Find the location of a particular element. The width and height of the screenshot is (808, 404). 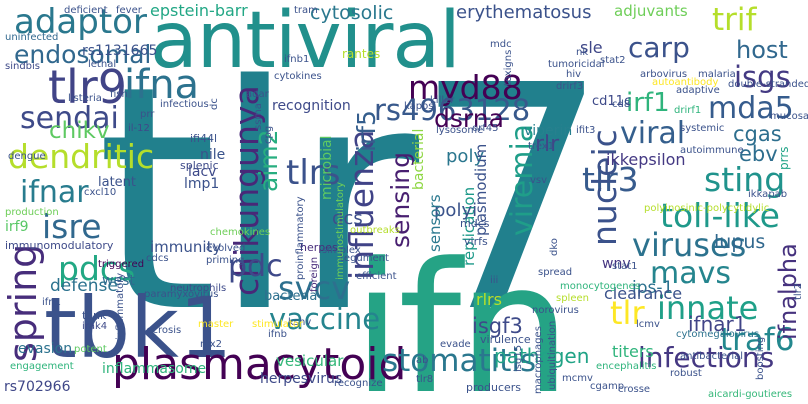

word: infections is located at coordinates (706, 357).